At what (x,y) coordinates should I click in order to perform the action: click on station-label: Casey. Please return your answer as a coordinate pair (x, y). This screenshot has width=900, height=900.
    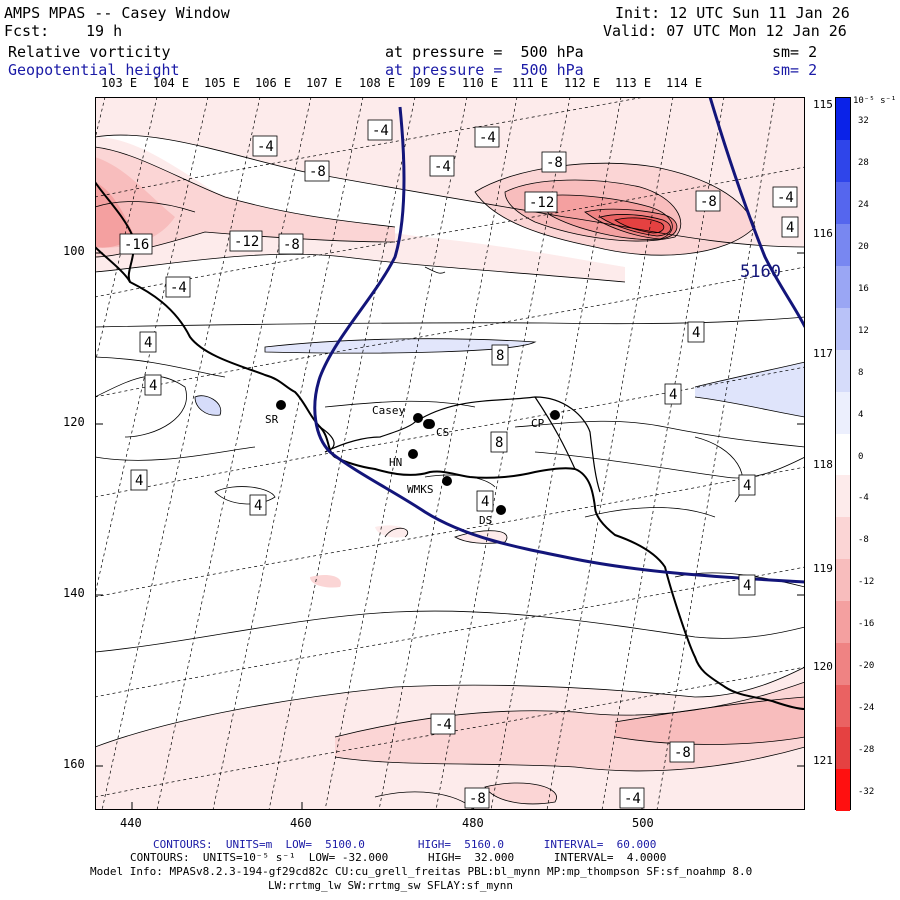
    Looking at the image, I should click on (388, 410).